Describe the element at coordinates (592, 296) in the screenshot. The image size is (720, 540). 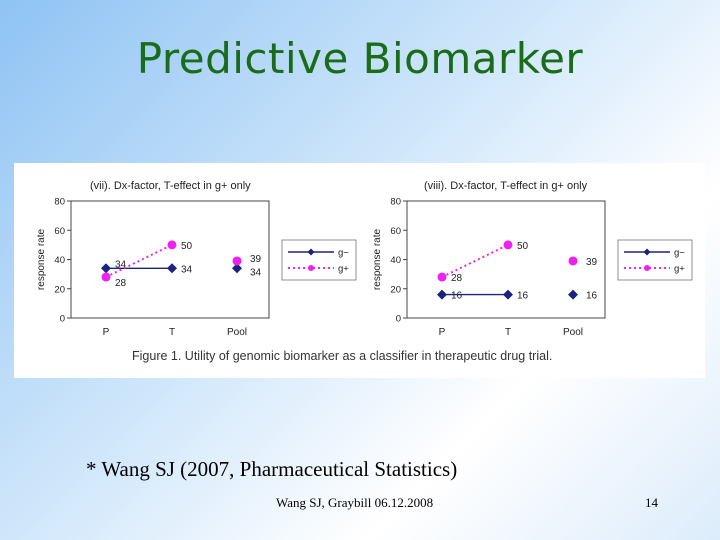
I see `data-label-pool: 16` at that location.